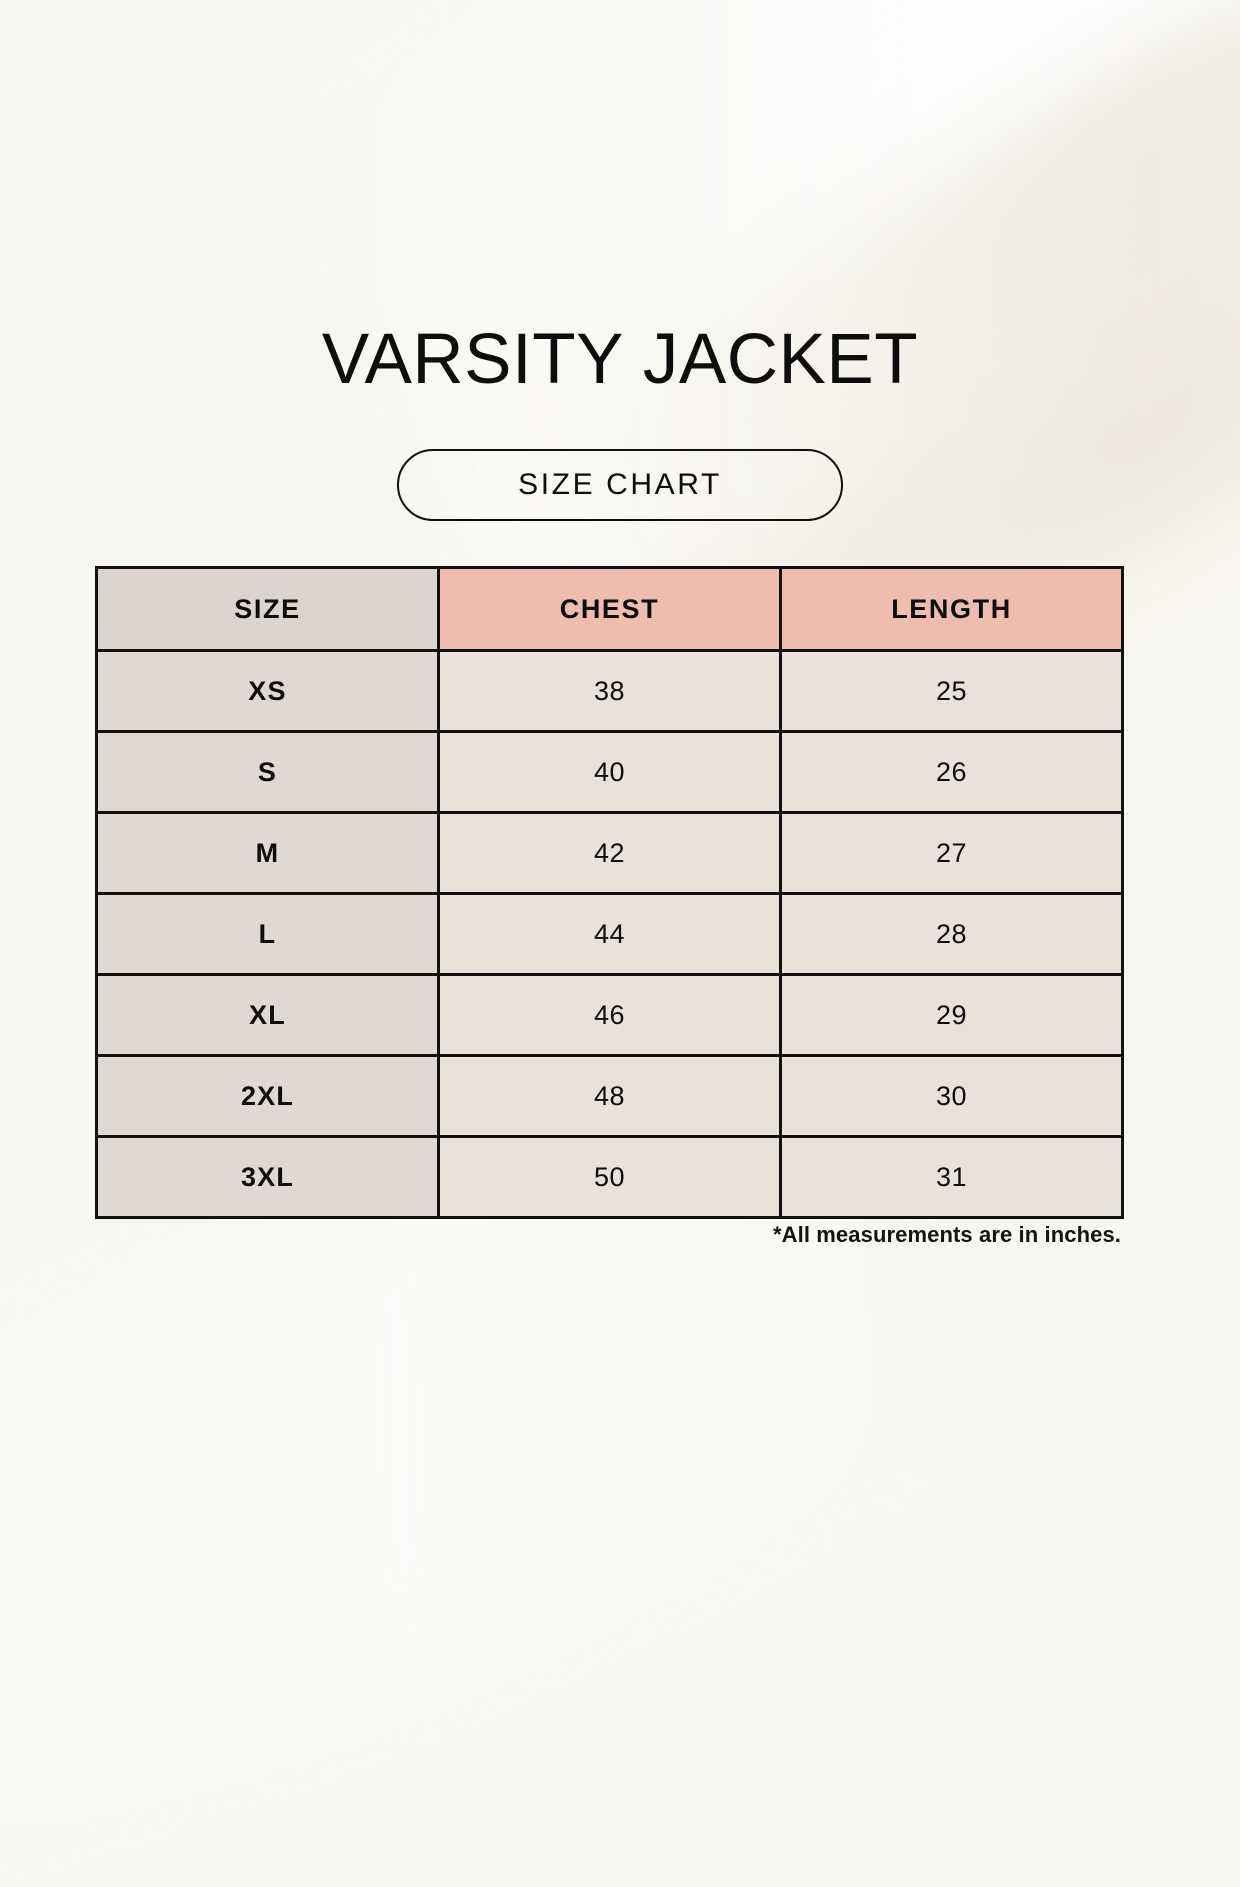 The image size is (1240, 1887). I want to click on cell-length: 29, so click(951, 1015).